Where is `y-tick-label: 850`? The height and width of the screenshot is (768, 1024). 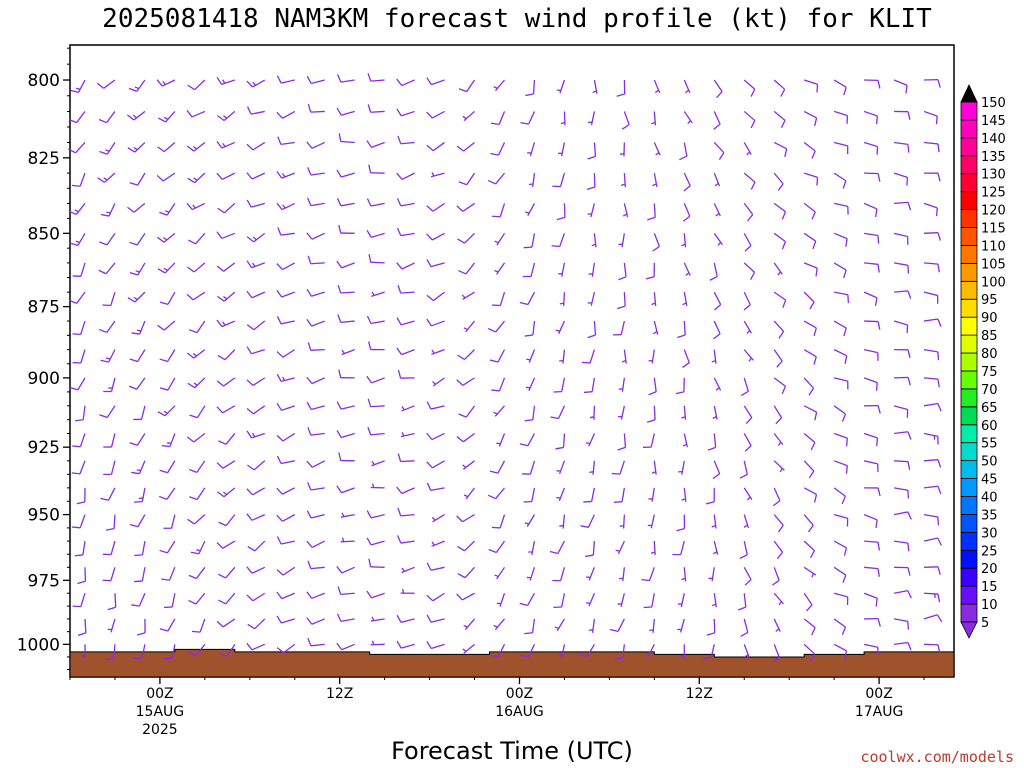 y-tick-label: 850 is located at coordinates (44, 234).